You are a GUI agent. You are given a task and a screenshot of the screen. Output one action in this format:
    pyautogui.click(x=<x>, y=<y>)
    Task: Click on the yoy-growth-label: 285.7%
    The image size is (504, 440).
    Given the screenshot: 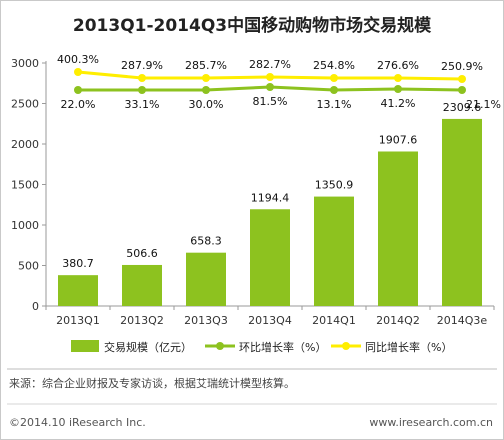 What is the action you would take?
    pyautogui.click(x=206, y=65)
    